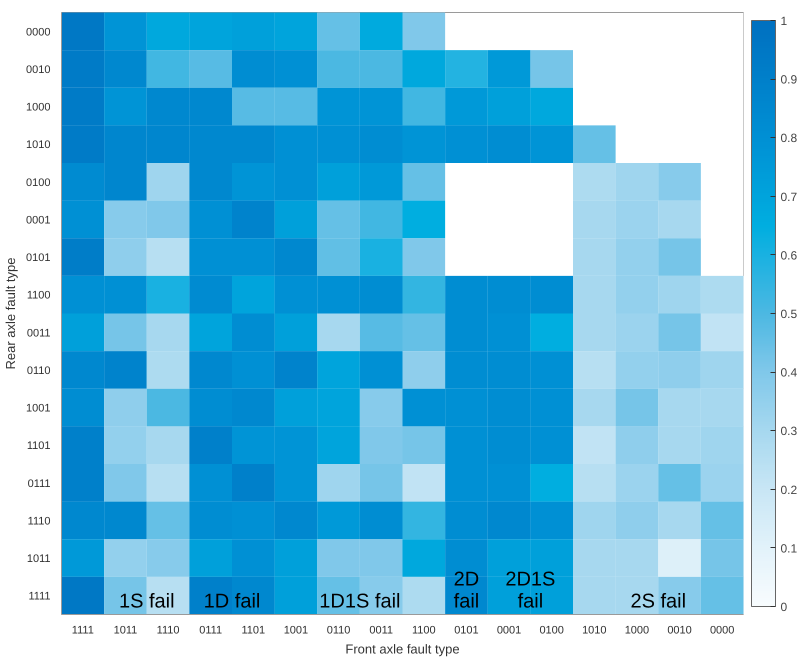 This screenshot has height=659, width=808. I want to click on annotation: 1S fail, so click(146, 601).